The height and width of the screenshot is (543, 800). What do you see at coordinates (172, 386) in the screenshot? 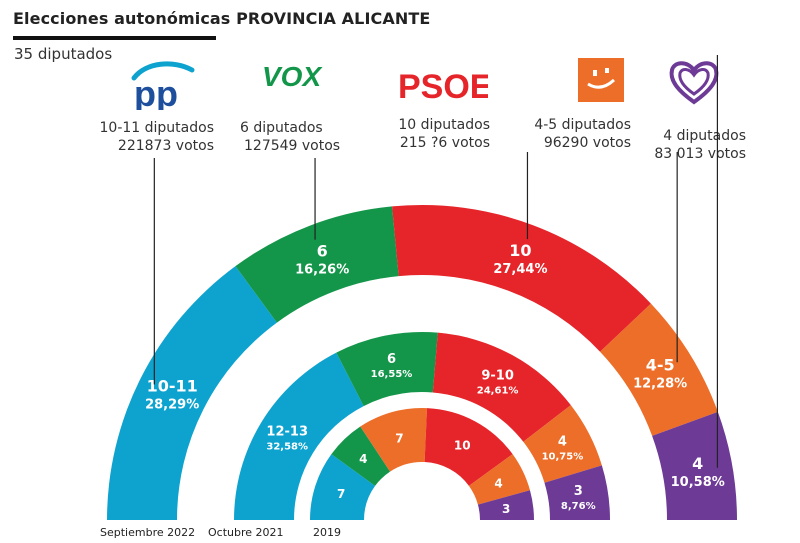
I see `seats-label: 10-11` at bounding box center [172, 386].